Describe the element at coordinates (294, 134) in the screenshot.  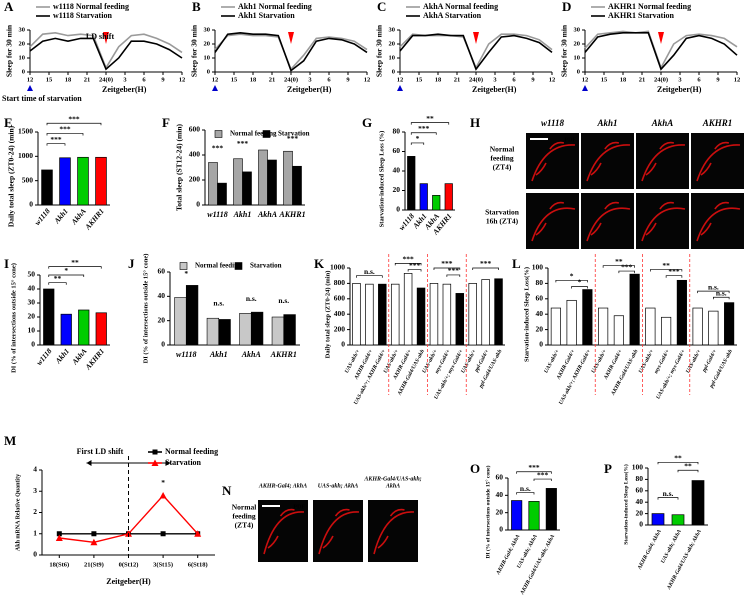
I see `legend-label: Starvation` at that location.